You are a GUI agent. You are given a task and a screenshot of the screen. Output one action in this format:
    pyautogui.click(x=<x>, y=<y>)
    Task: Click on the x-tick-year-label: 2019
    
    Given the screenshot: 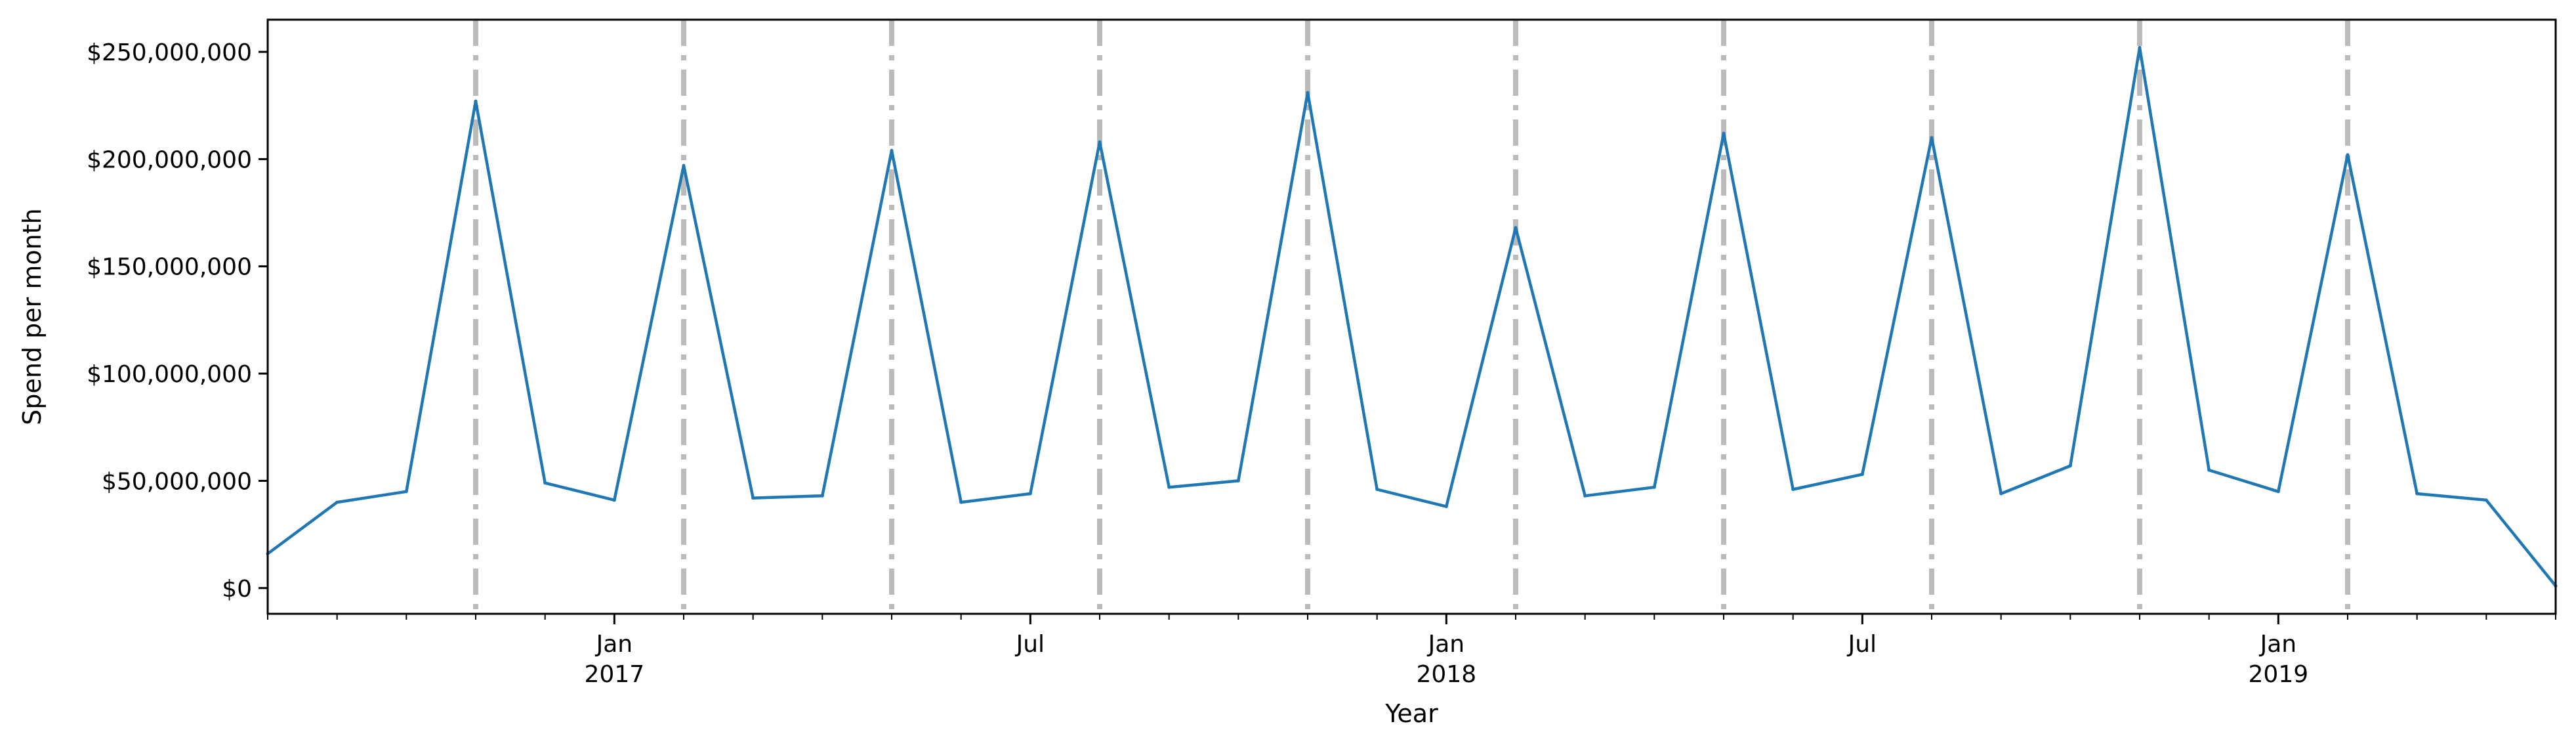 What is the action you would take?
    pyautogui.click(x=2279, y=674)
    